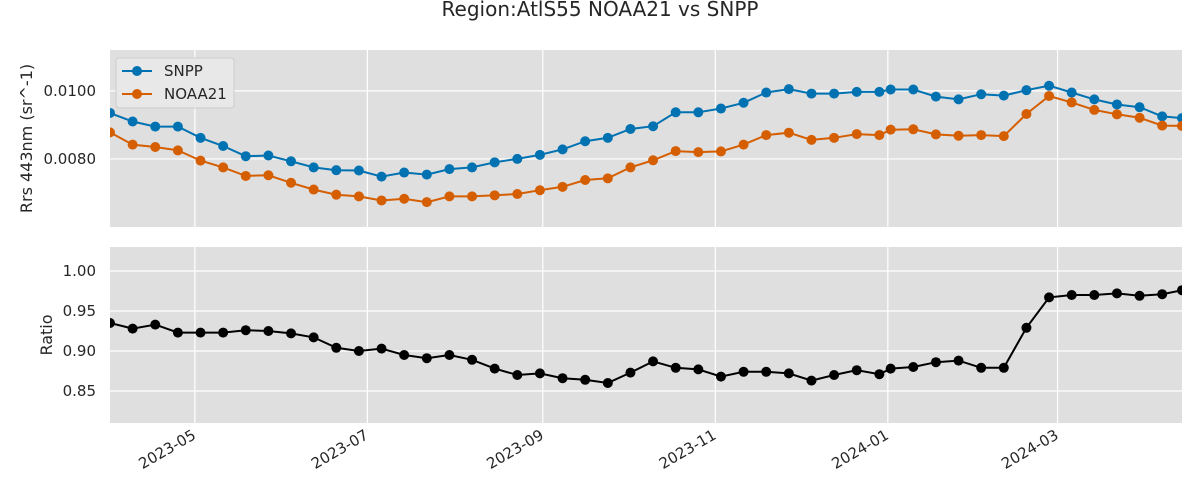 The image size is (1200, 500). What do you see at coordinates (600, 10) in the screenshot?
I see `chart-title: Region:AtlS55 NOAA21 vs SNPP` at bounding box center [600, 10].